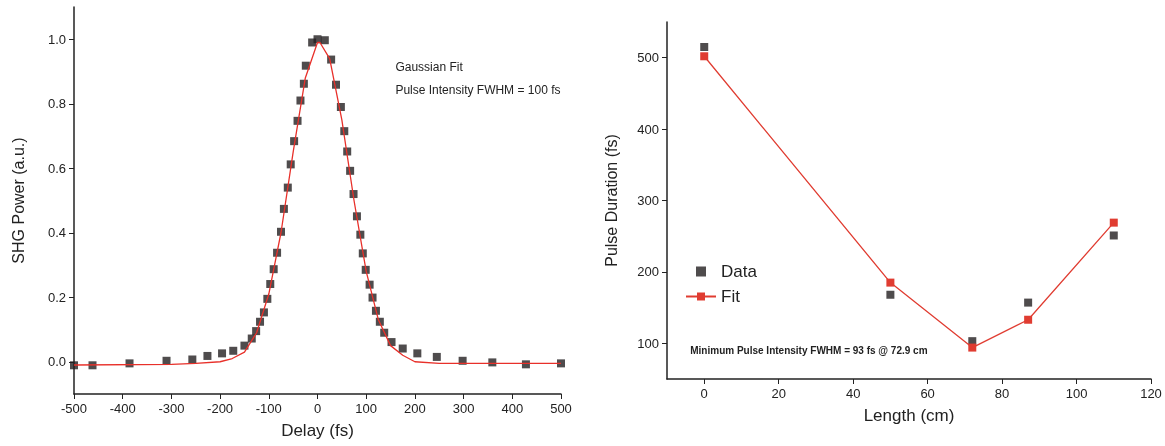 Image resolution: width=1165 pixels, height=446 pixels. What do you see at coordinates (56, 168) in the screenshot?
I see `y-tick-label: 0.6` at bounding box center [56, 168].